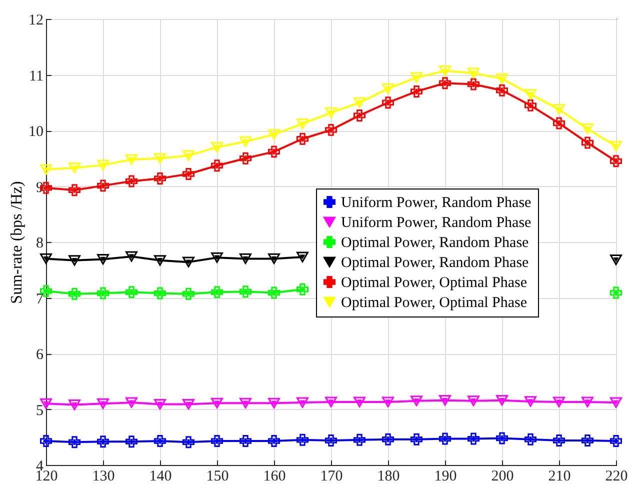 The height and width of the screenshot is (492, 639). I want to click on y-tick-label: 5, so click(40, 410).